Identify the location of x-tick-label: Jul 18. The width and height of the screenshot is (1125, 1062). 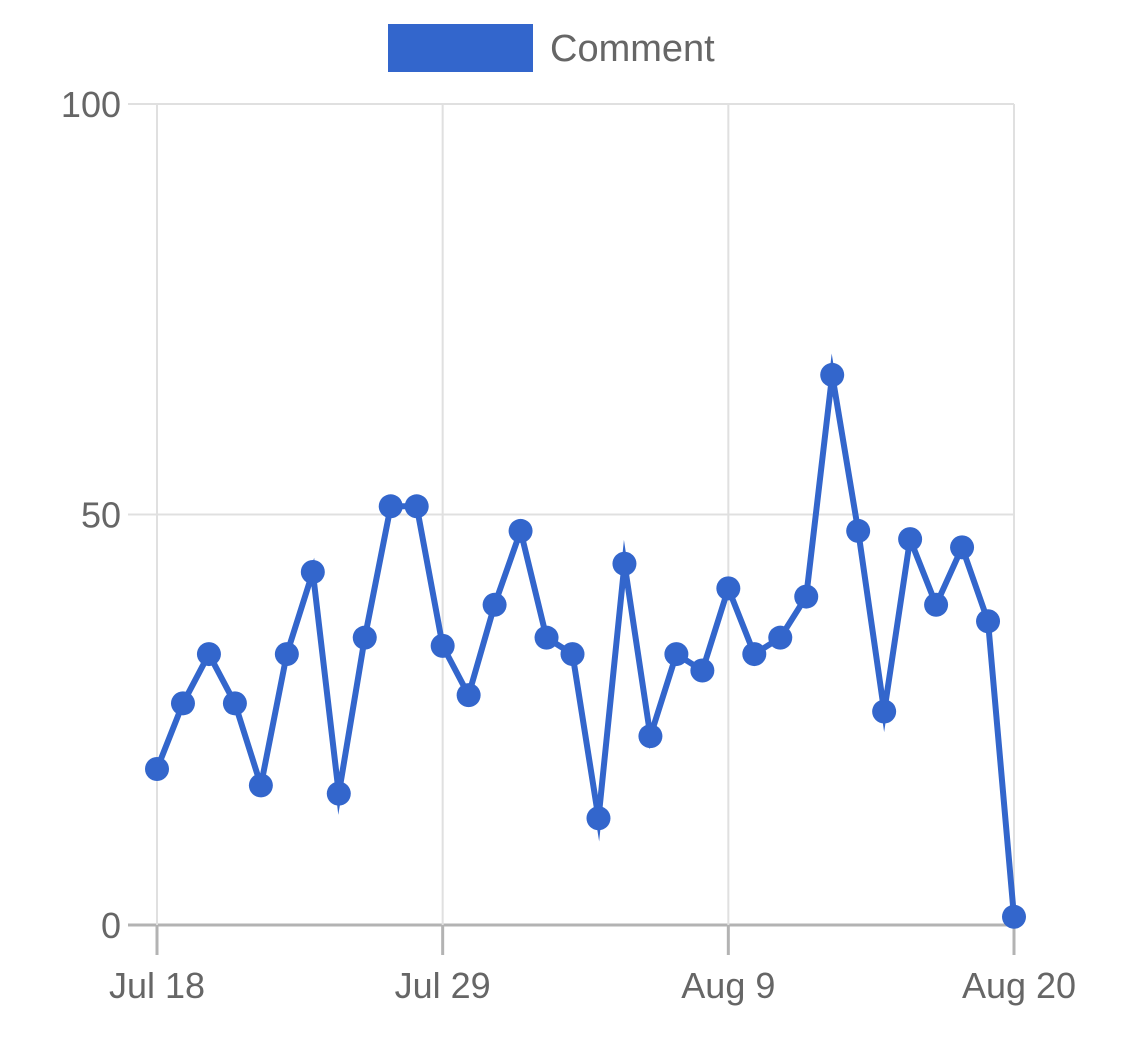
(157, 985).